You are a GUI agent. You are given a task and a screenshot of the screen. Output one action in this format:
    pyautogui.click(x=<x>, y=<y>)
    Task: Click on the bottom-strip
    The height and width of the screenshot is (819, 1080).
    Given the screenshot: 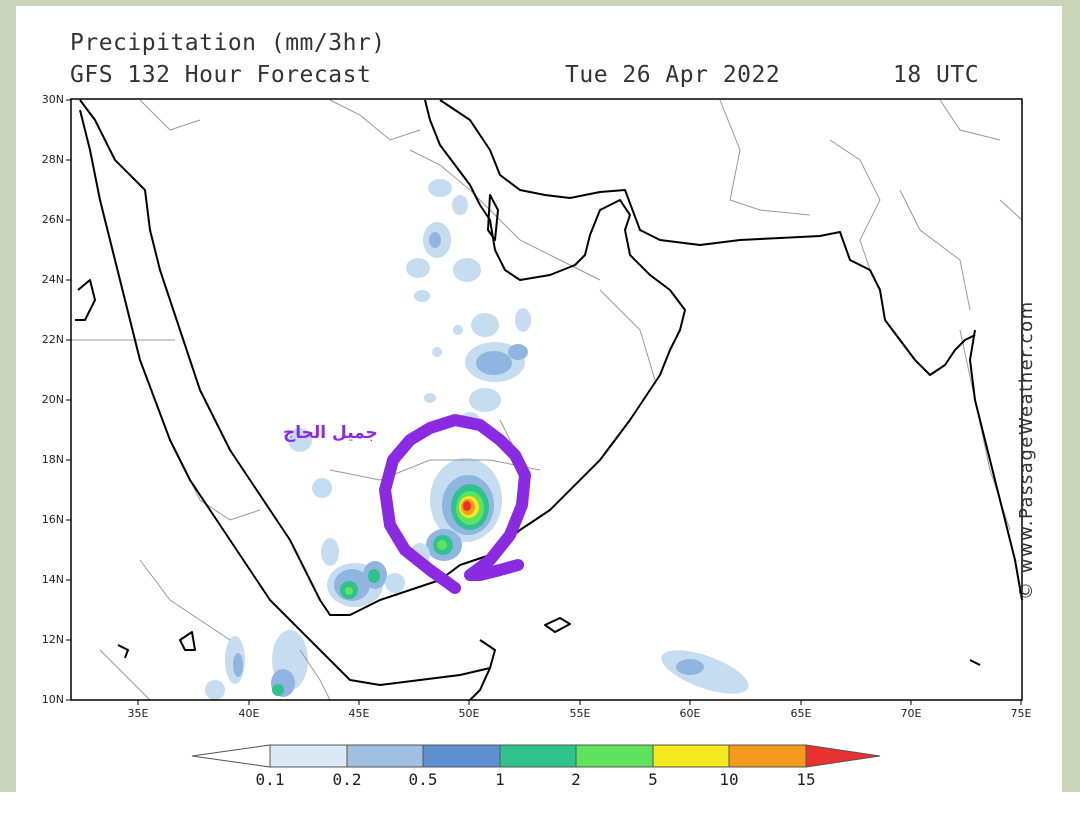 What is the action you would take?
    pyautogui.click(x=540, y=805)
    